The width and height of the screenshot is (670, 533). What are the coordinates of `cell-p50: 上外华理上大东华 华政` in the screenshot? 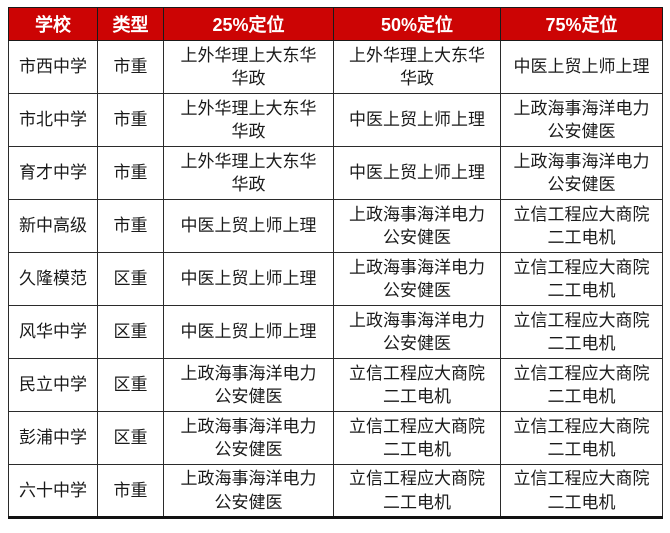 It's located at (417, 67).